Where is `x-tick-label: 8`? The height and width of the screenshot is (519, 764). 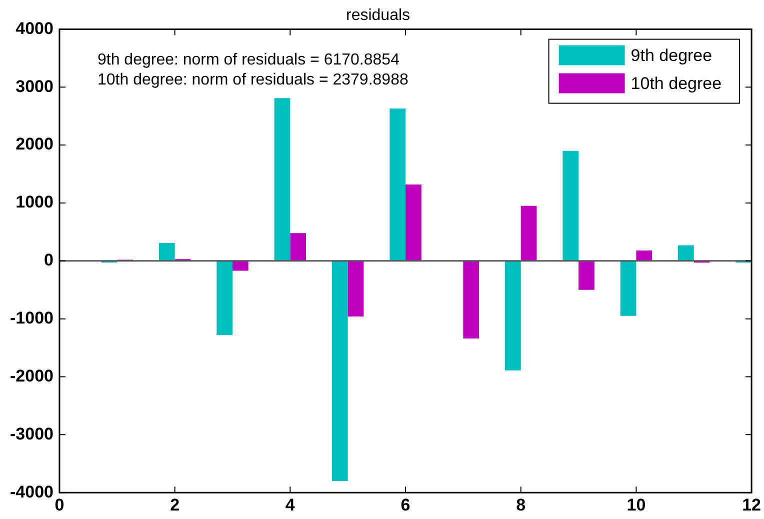
x-tick-label: 8 is located at coordinates (521, 504).